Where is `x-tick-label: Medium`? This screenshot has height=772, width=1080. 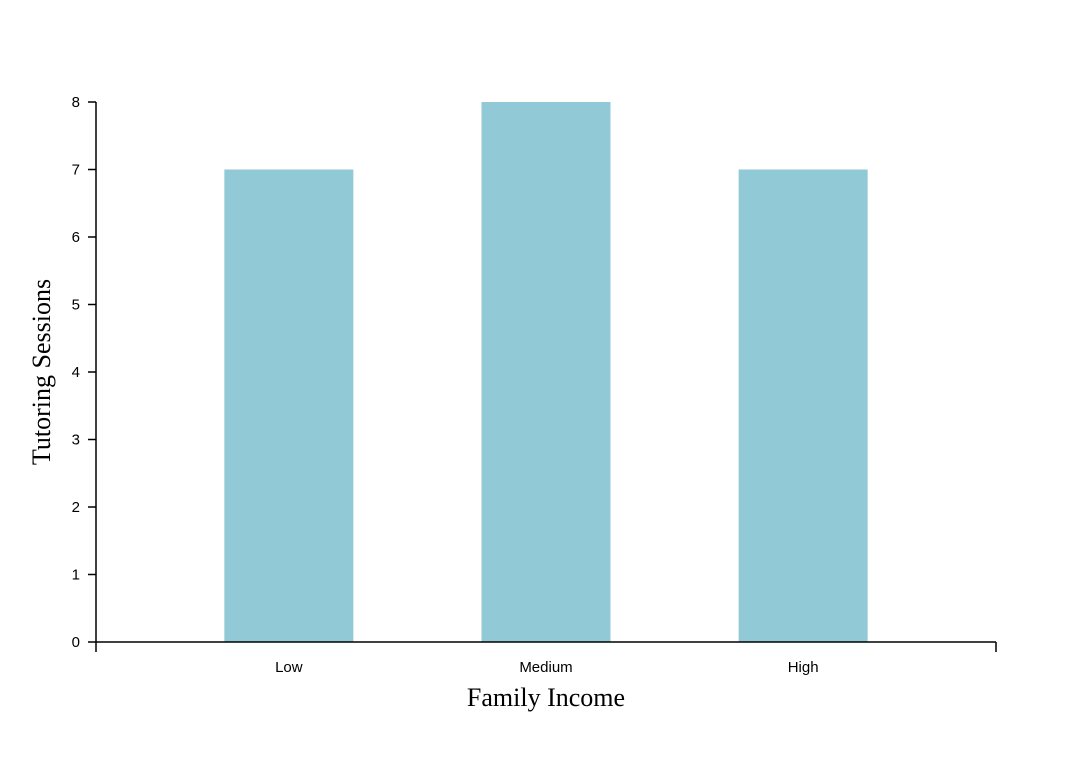
x-tick-label: Medium is located at coordinates (545, 667).